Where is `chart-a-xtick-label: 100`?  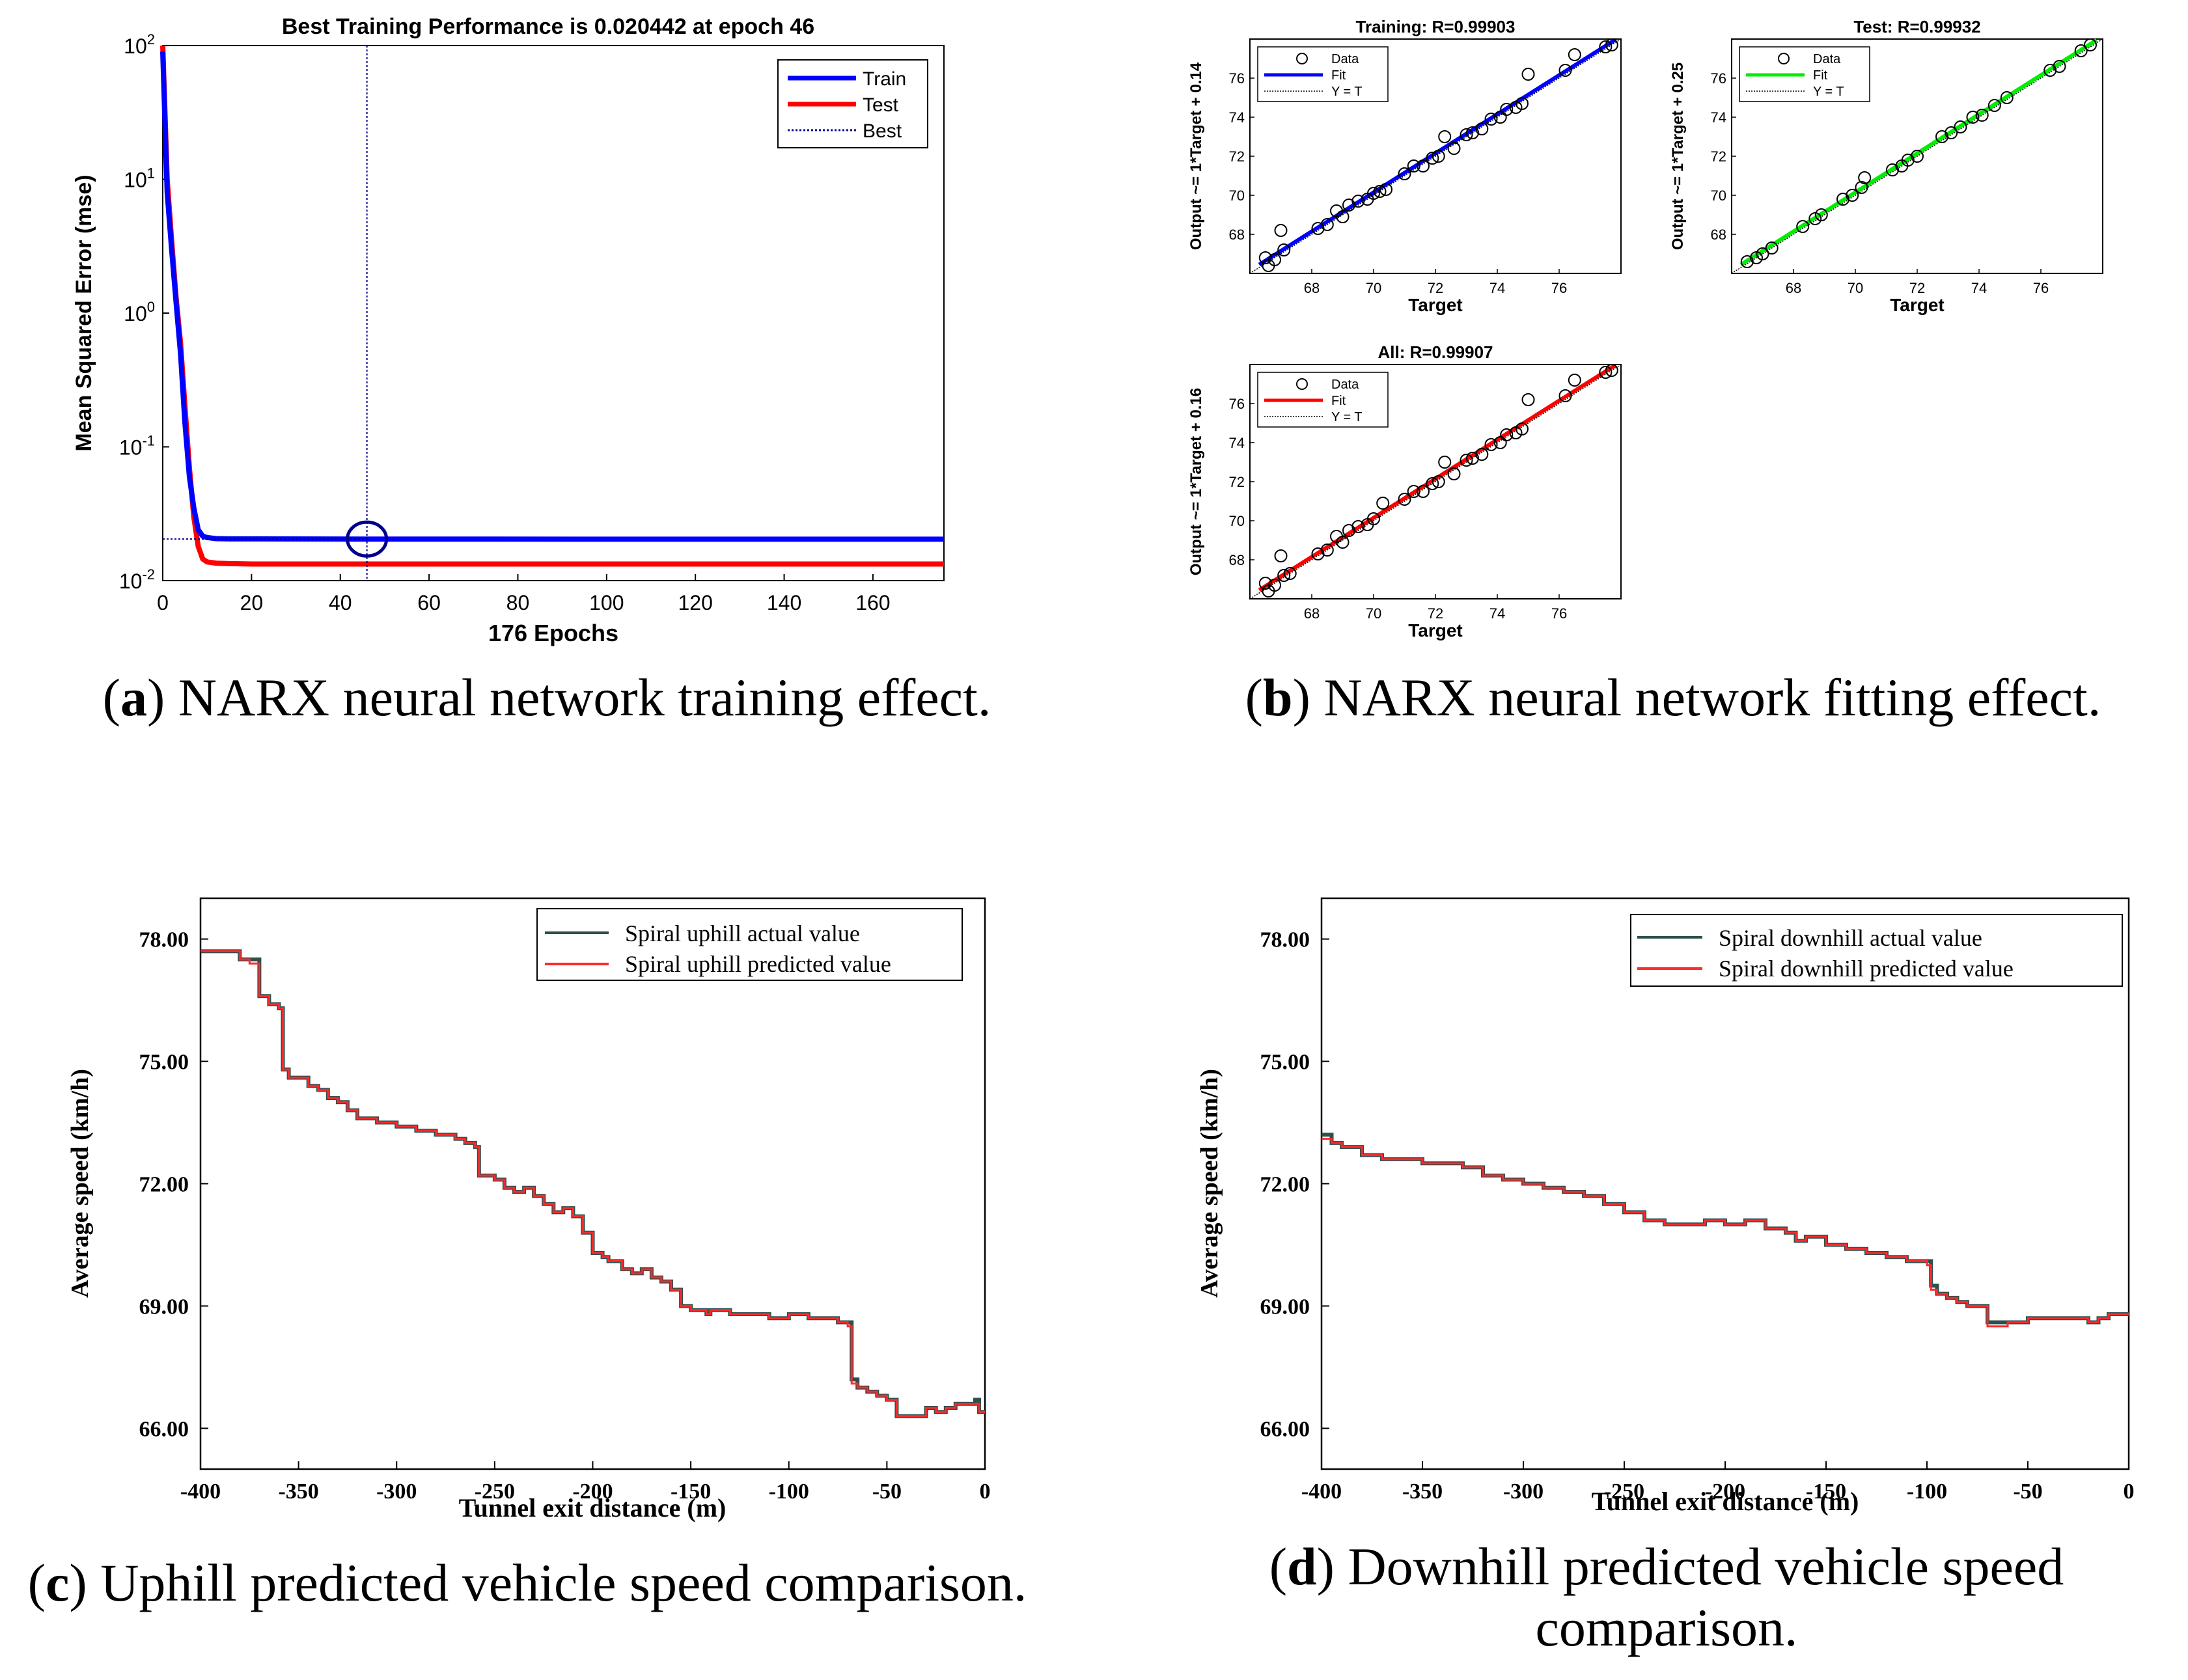
chart-a-xtick-label: 100 is located at coordinates (606, 603).